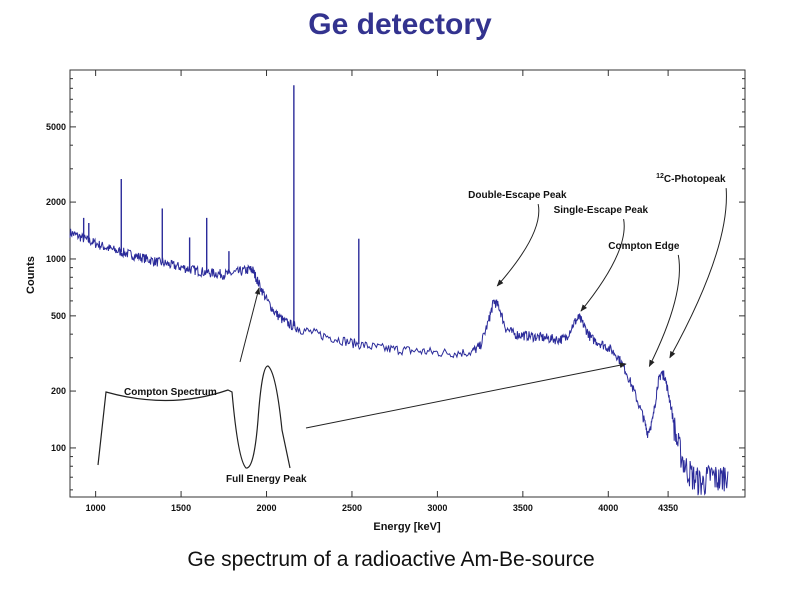  I want to click on x-tick-label: 2000, so click(267, 508).